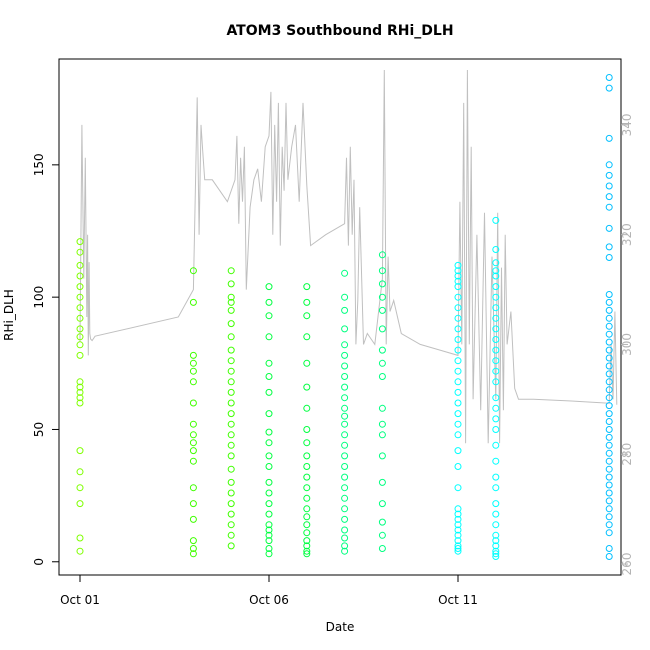  I want to click on y-tick-label: 150, so click(39, 164).